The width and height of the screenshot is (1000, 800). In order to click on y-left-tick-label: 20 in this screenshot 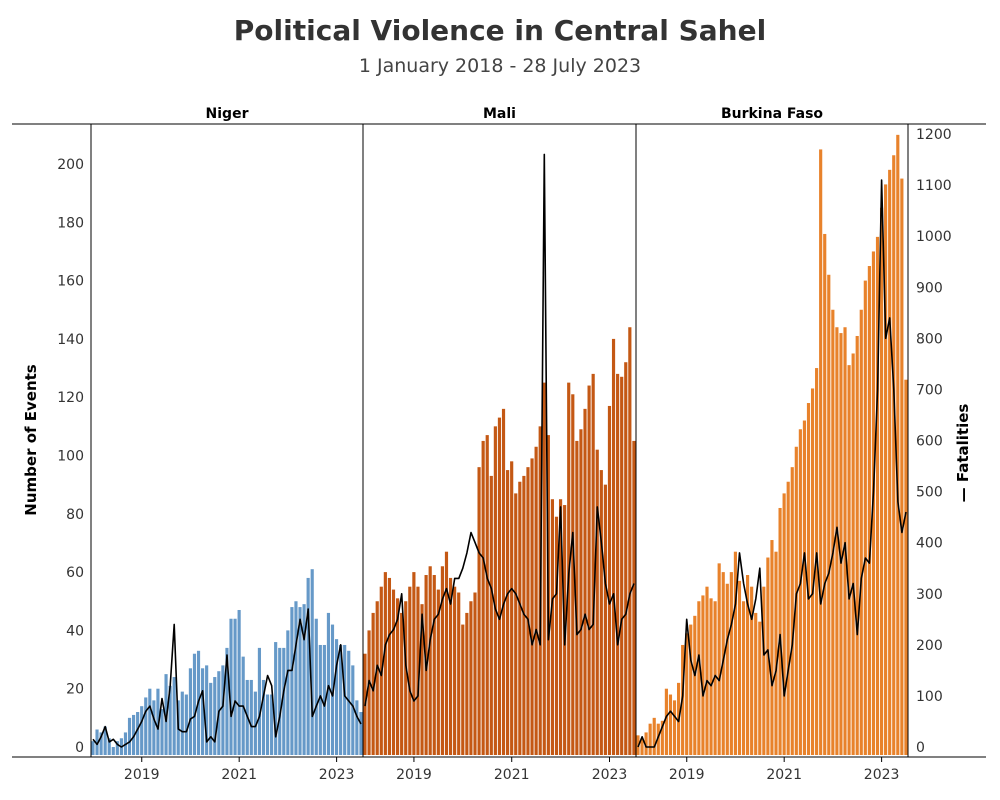, I will do `click(75, 690)`.